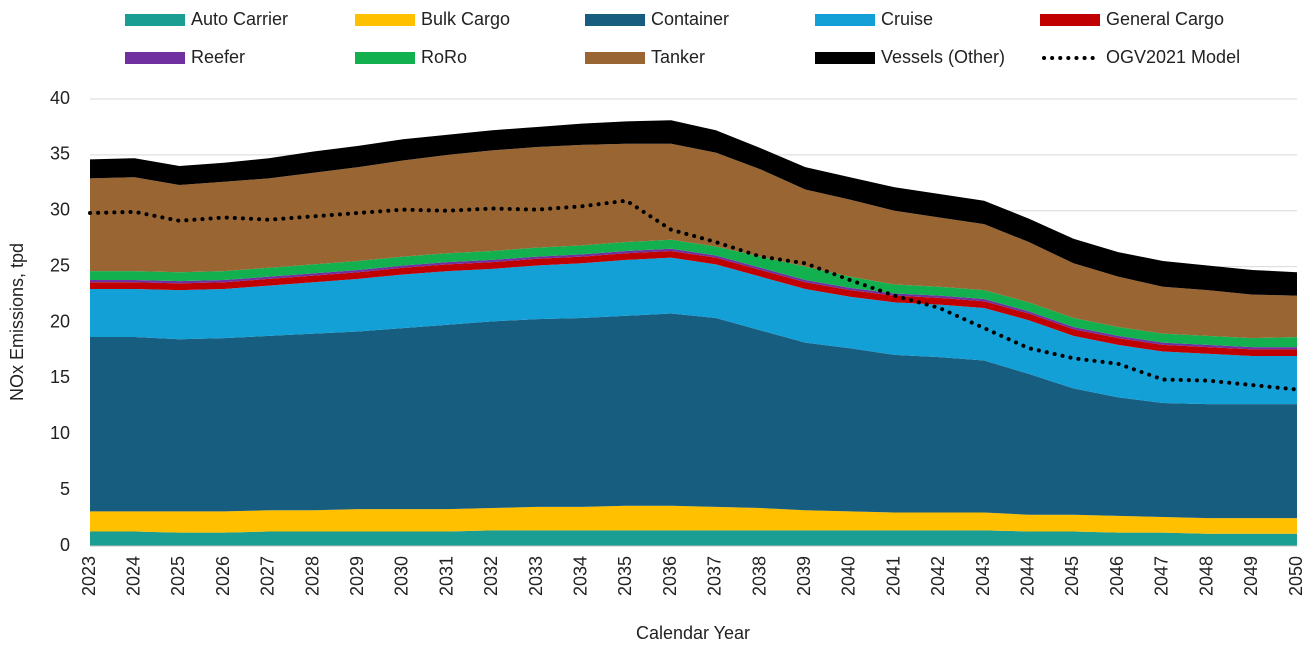  I want to click on y-tick-label: 40, so click(60, 98).